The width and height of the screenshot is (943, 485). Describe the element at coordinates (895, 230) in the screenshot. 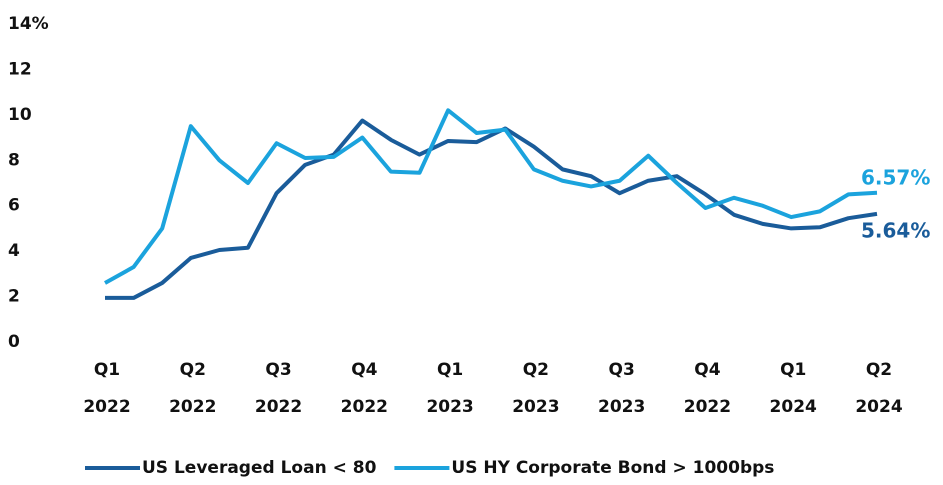

I see `end-label: 5.64%` at that location.